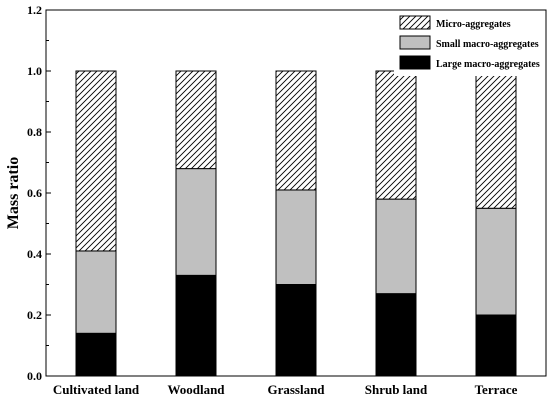  Describe the element at coordinates (296, 130) in the screenshot. I see `bar-grassland-micro-aggregates` at that location.